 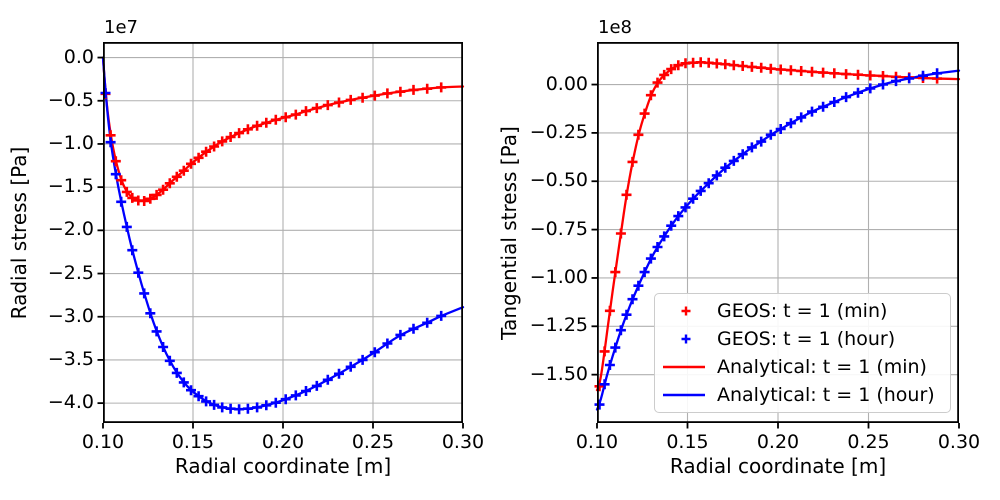 What do you see at coordinates (558, 132) in the screenshot?
I see `y-tick-label: −0.25` at bounding box center [558, 132].